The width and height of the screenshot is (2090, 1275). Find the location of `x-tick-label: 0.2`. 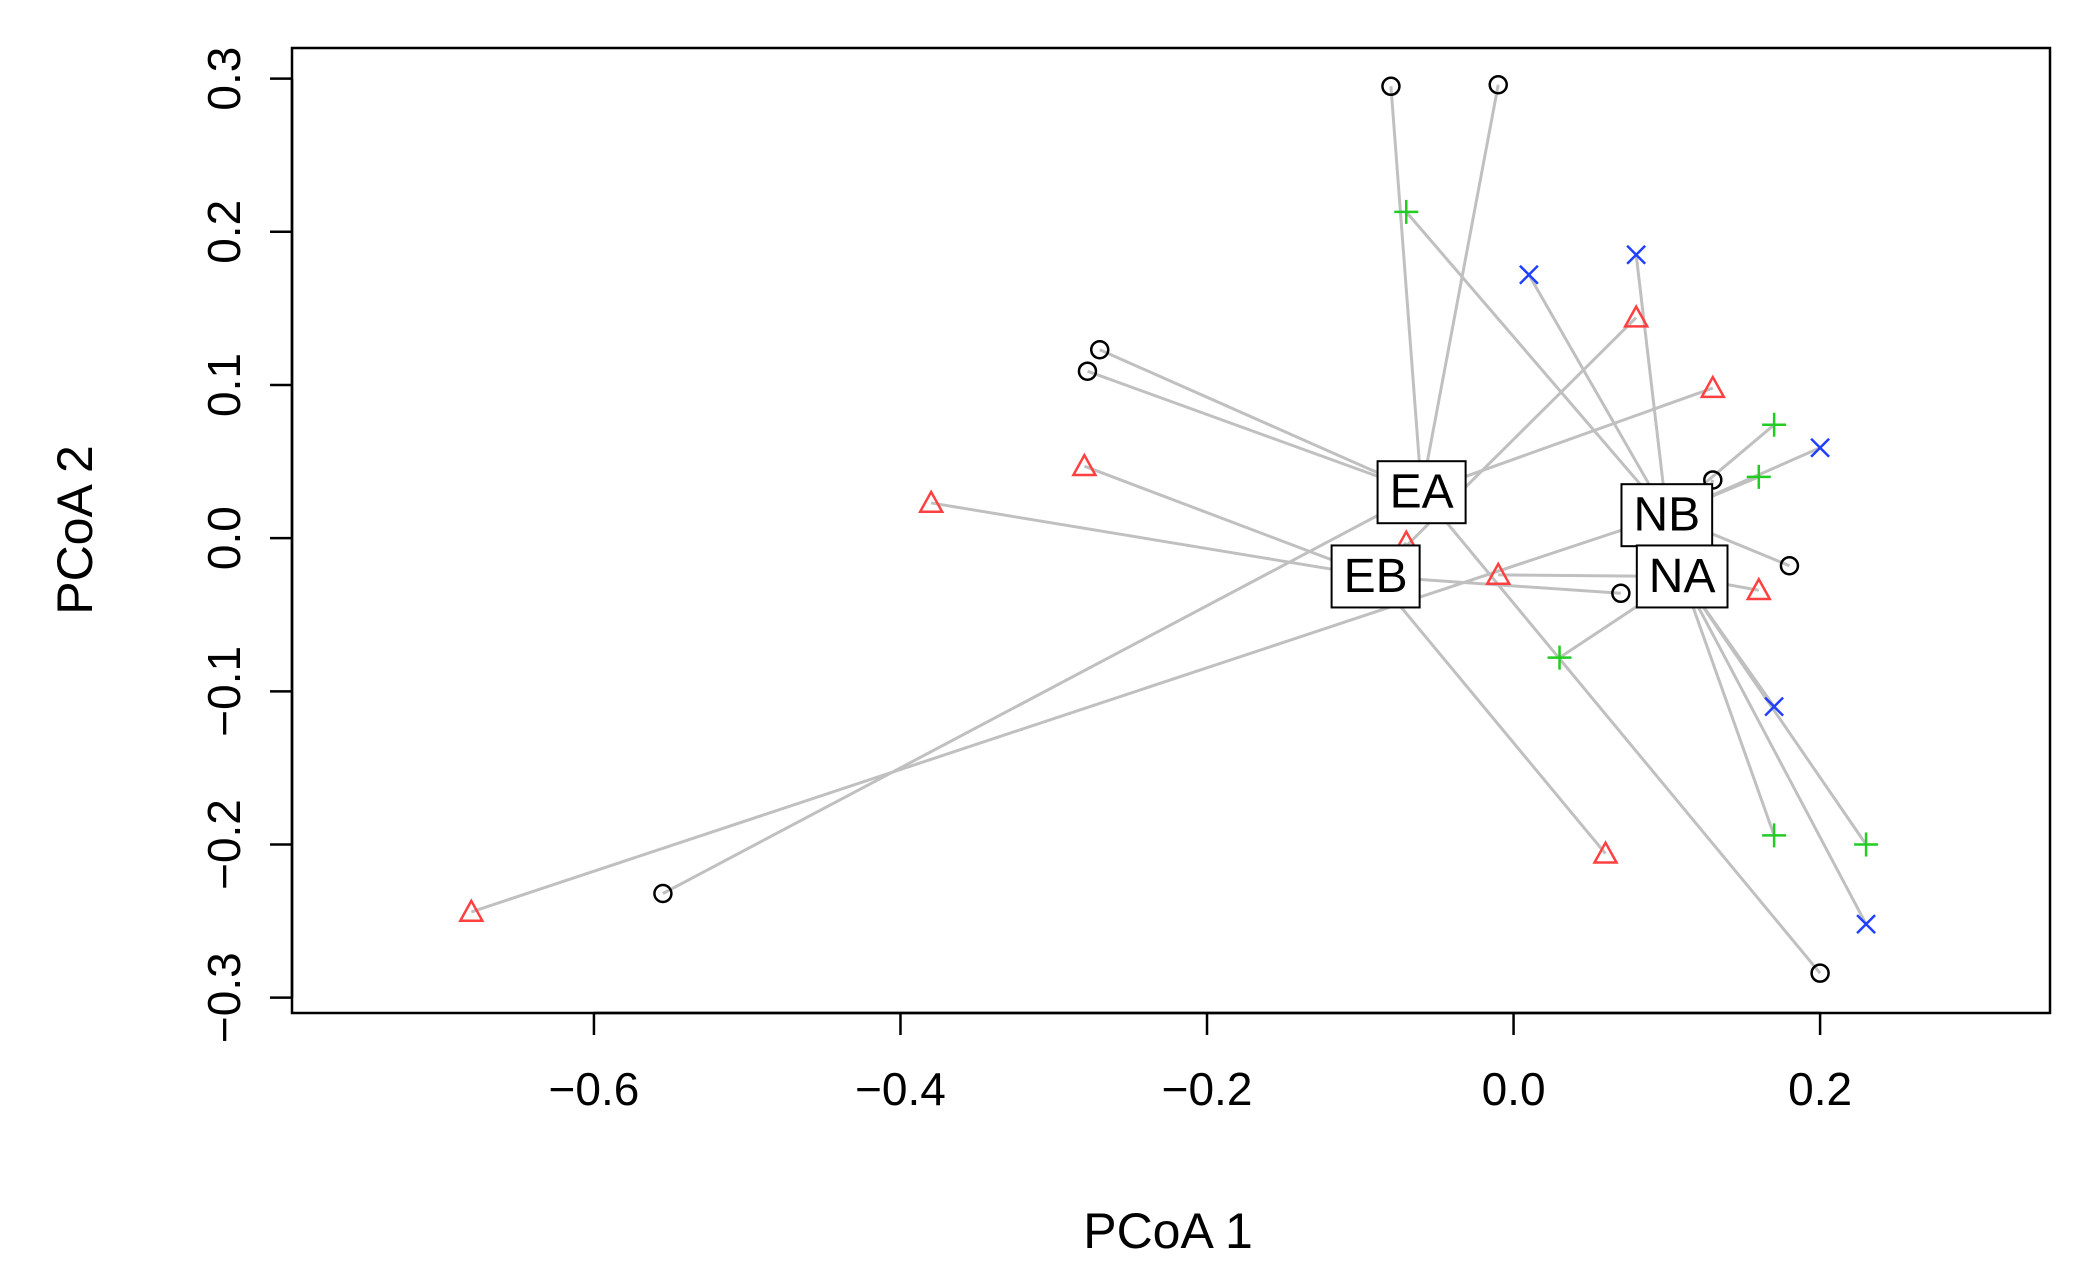

x-tick-label: 0.2 is located at coordinates (1820, 1089).